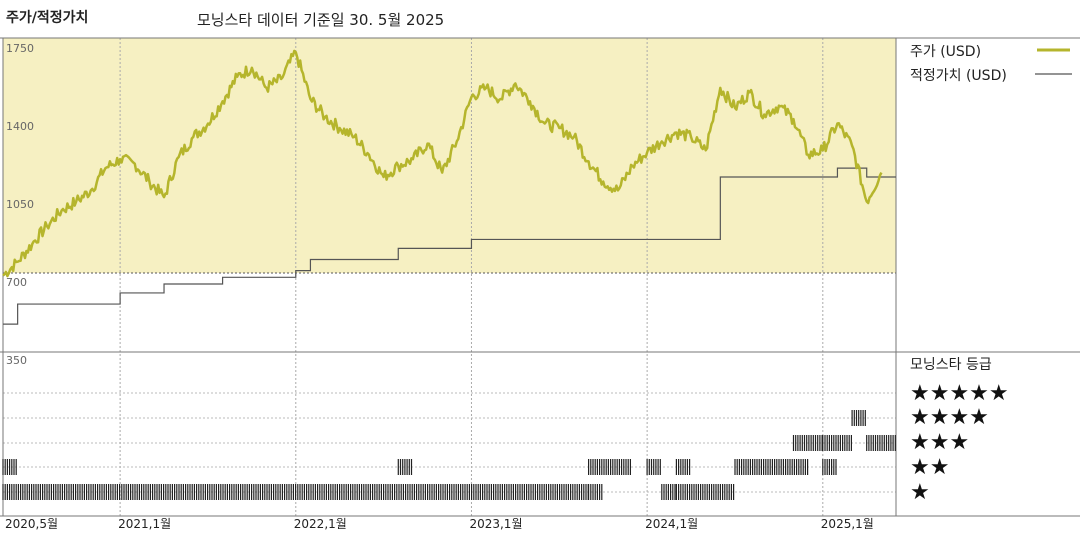 This screenshot has width=1080, height=540. Describe the element at coordinates (959, 393) in the screenshot. I see `star-rating-5: ★★★★★` at that location.